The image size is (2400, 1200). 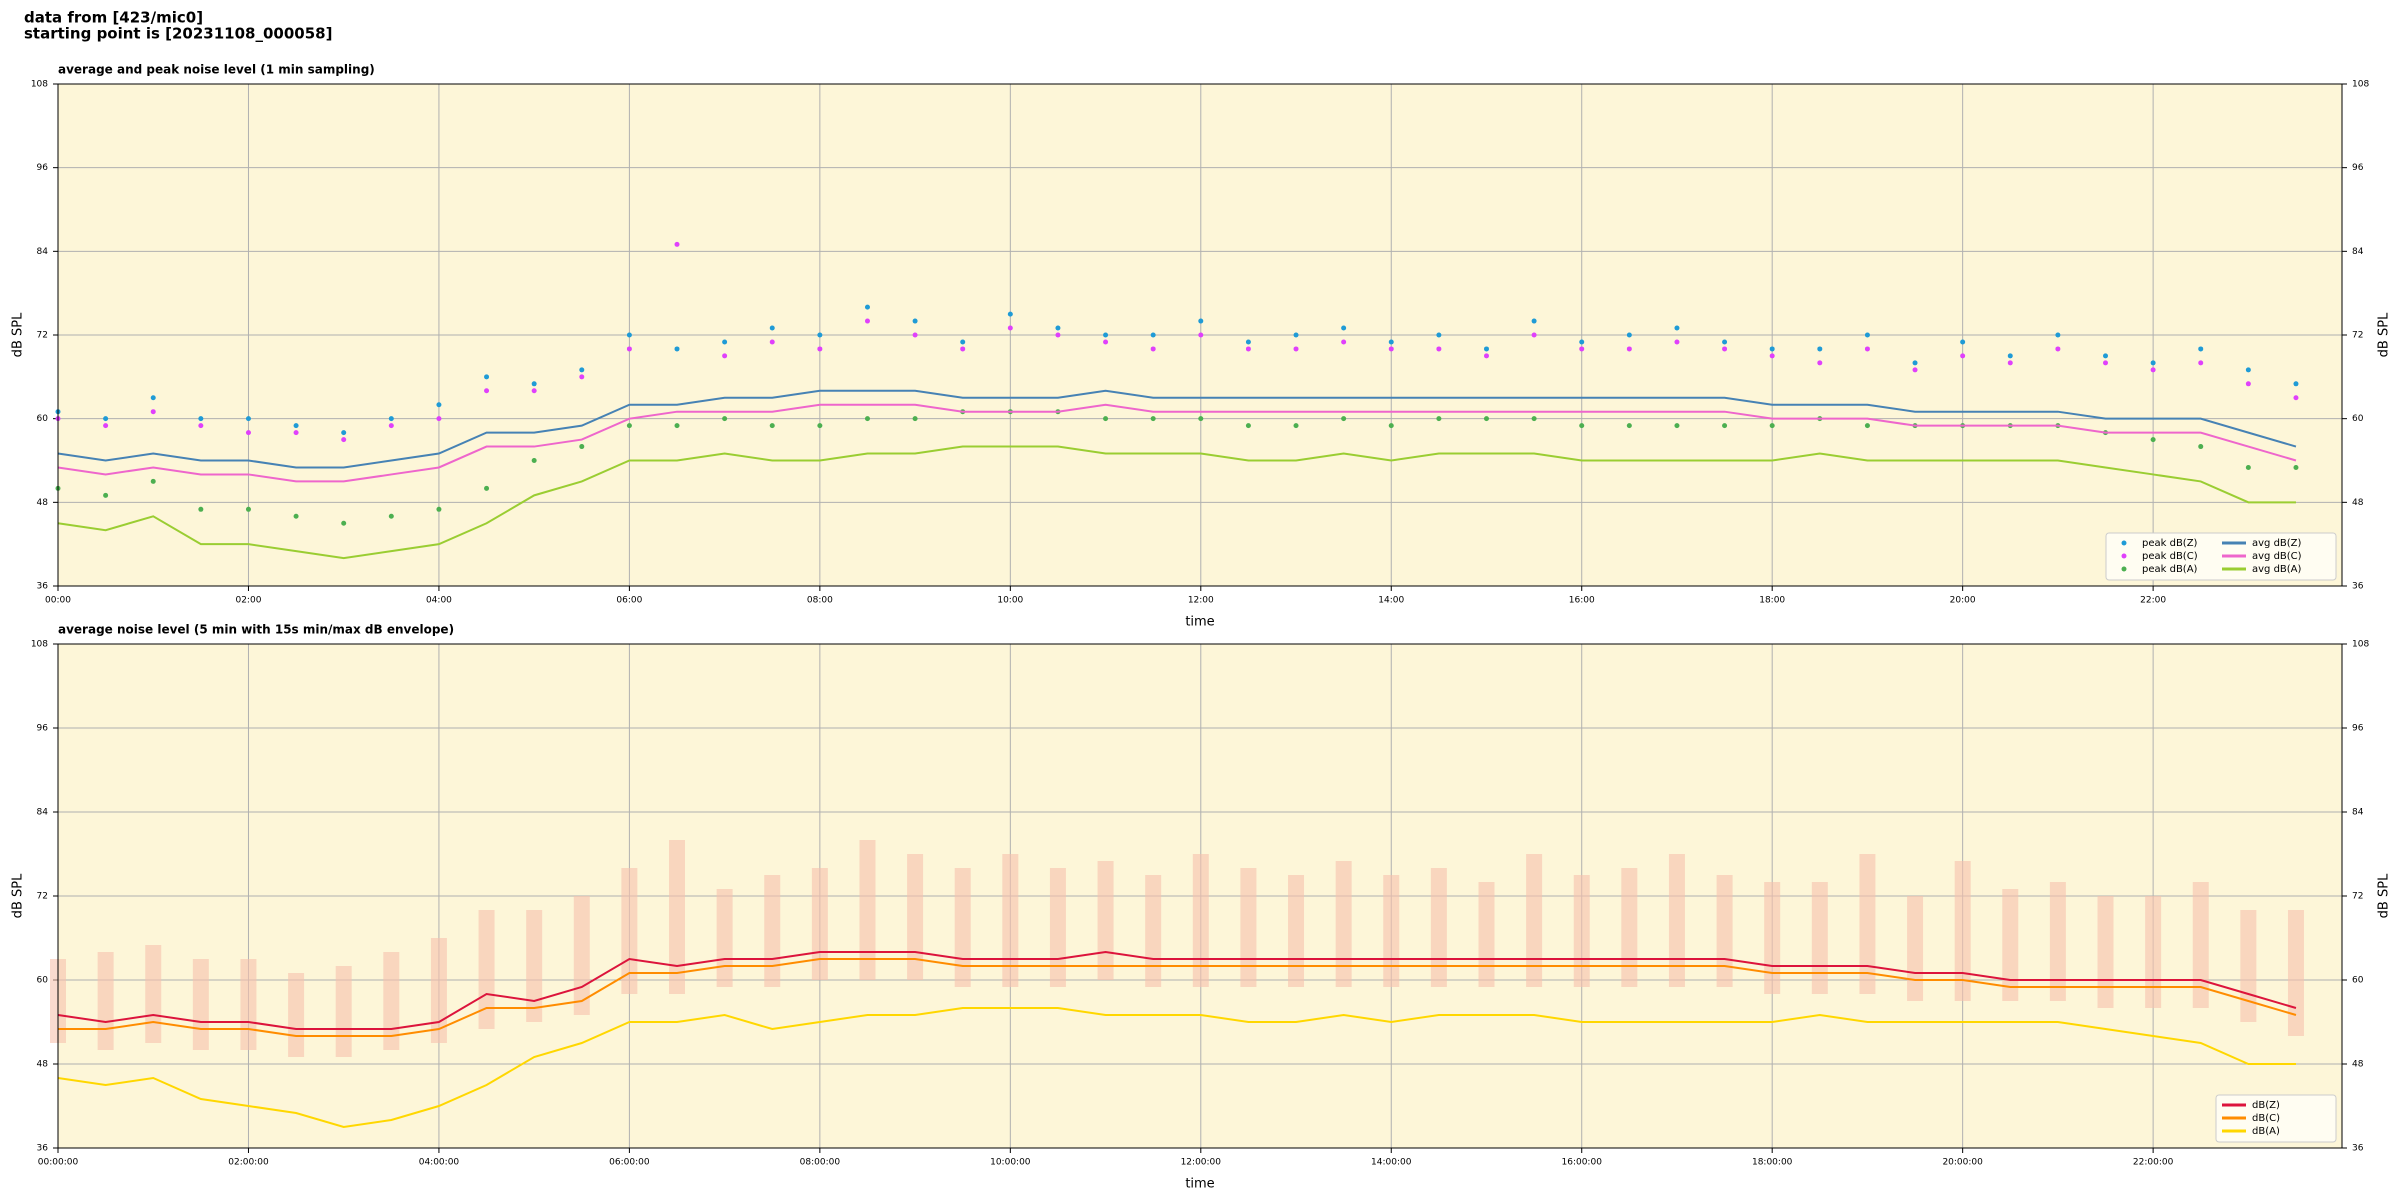 I want to click on x-tick-label: 10:00, so click(x=1010, y=601).